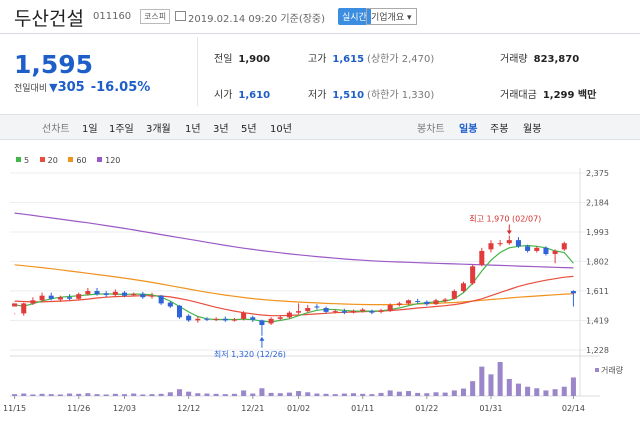 The width and height of the screenshot is (640, 446). Describe the element at coordinates (490, 408) in the screenshot. I see `x-tick-label: 01/31` at that location.